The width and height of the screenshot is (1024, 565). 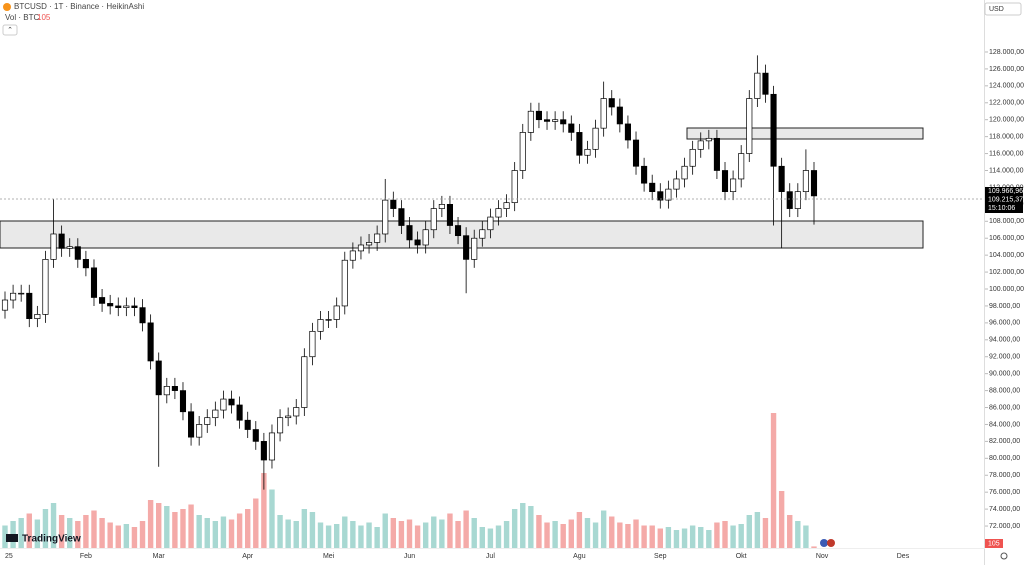 I want to click on currency-button, so click(x=1003, y=9).